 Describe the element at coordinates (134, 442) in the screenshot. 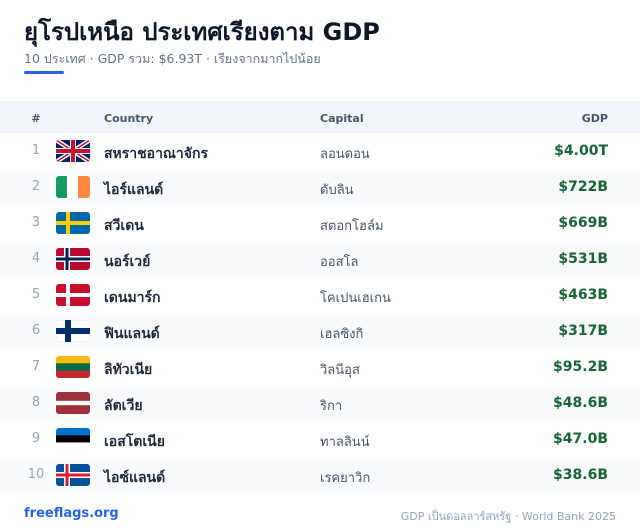

I see `country: เอสโตเนีย` at that location.